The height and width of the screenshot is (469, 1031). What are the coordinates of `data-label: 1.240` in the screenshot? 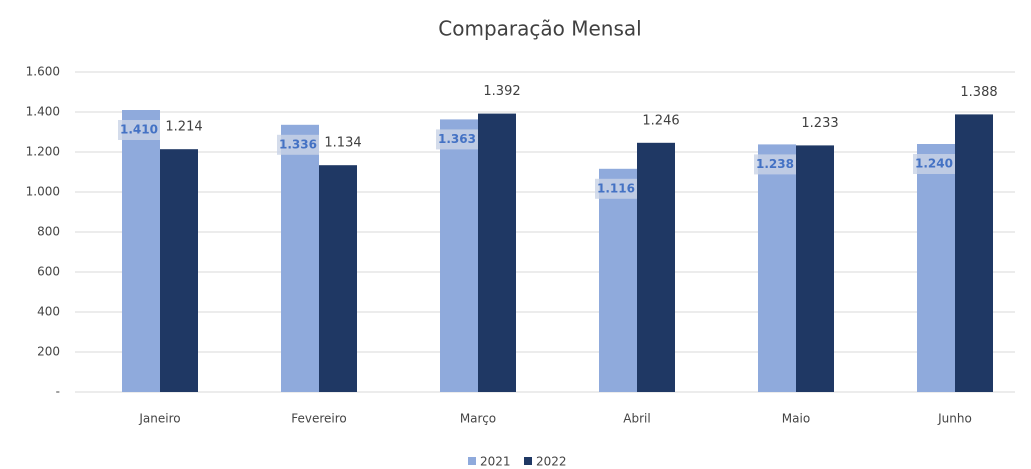 It's located at (934, 164).